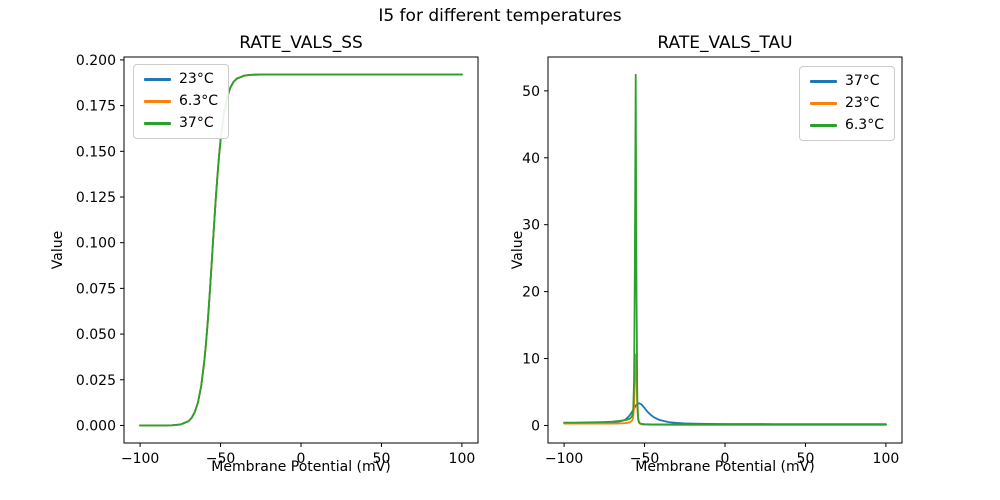 The width and height of the screenshot is (1000, 500). Describe the element at coordinates (96, 107) in the screenshot. I see `y-tick-label: 0.175` at that location.